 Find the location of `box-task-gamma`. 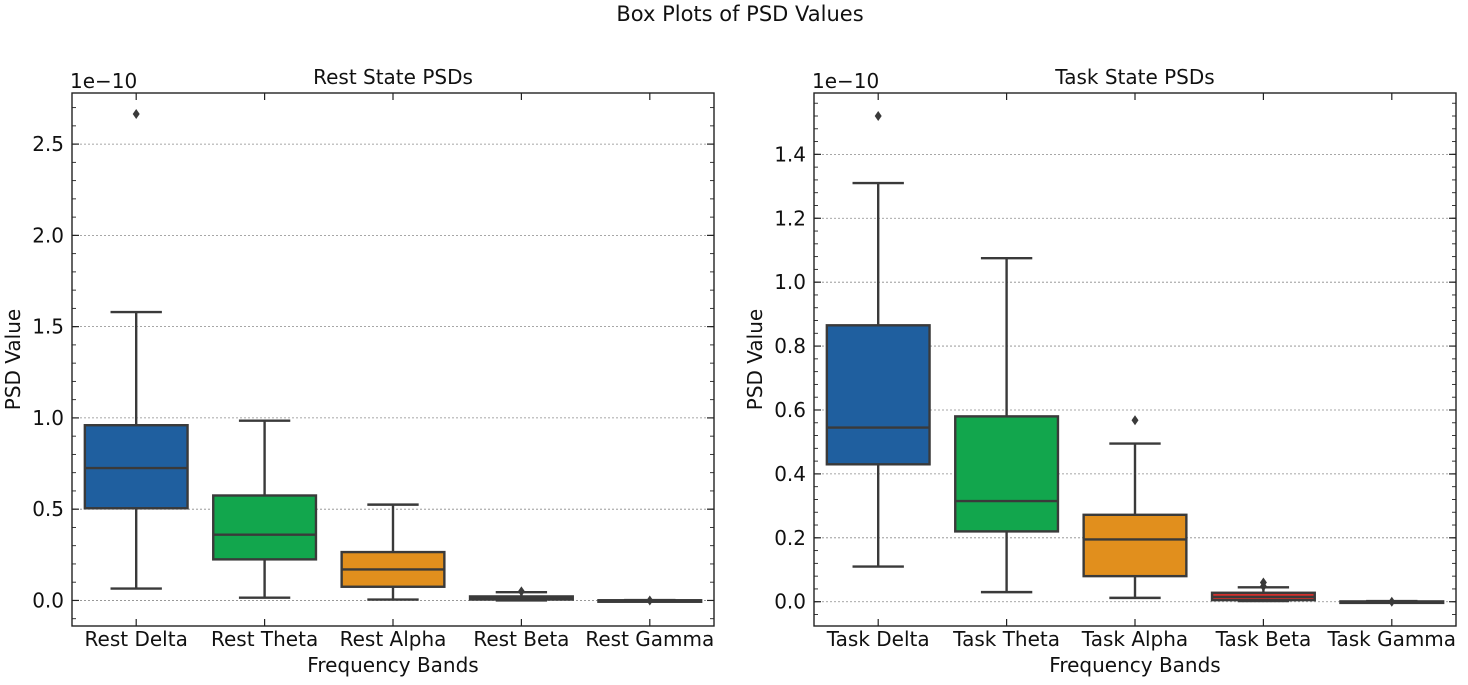

box-task-gamma is located at coordinates (1392, 601).